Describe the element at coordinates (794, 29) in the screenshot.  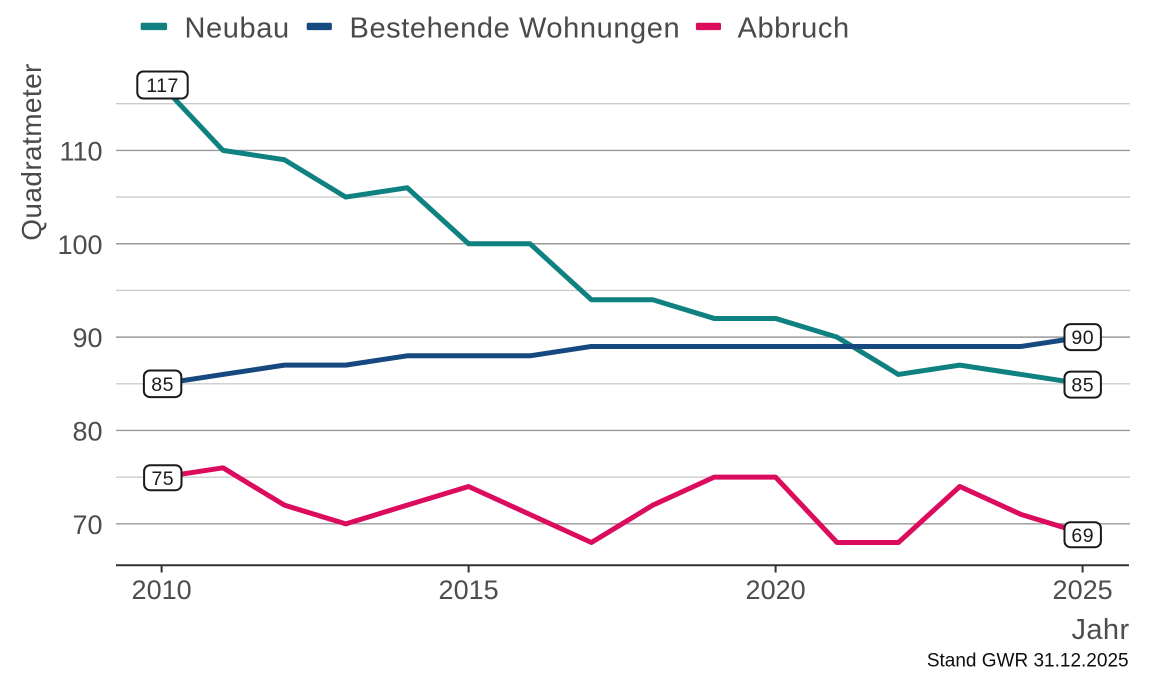
I see `svg-text: Abbruch` at that location.